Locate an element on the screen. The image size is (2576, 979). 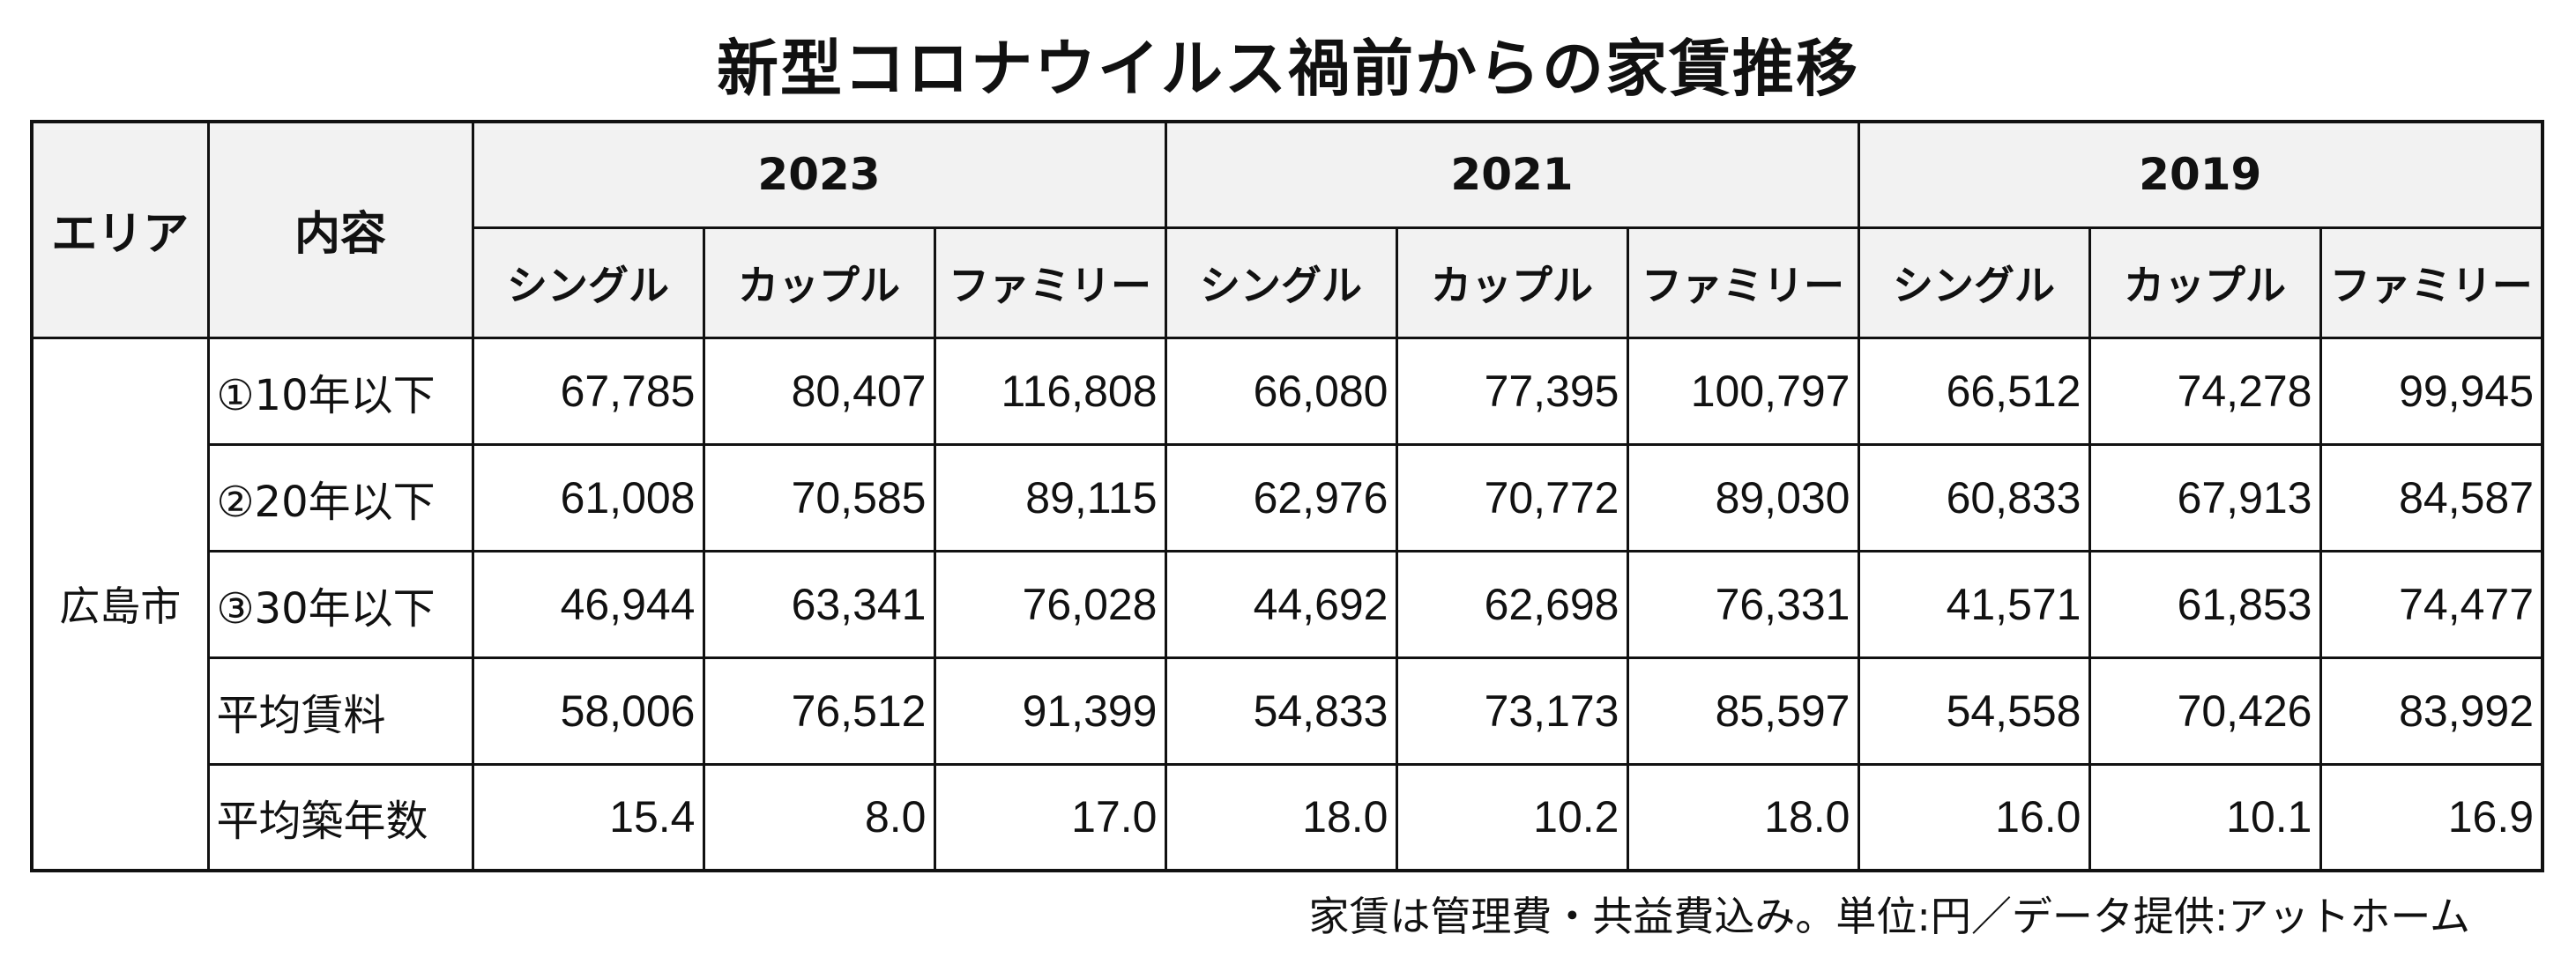
row-label: ①10年以下 is located at coordinates (340, 391).